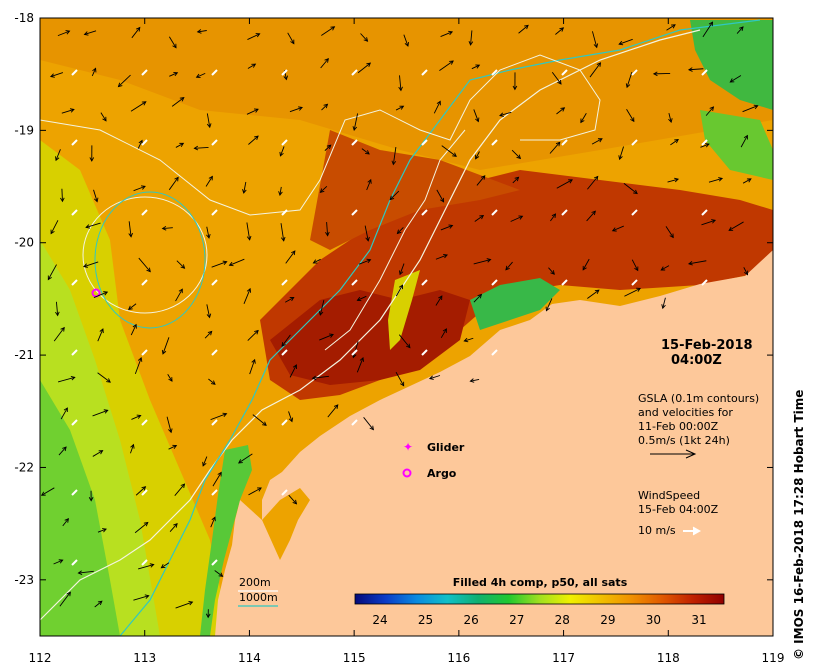  I want to click on timestamp-date: 15-Feb-2018, so click(707, 345).